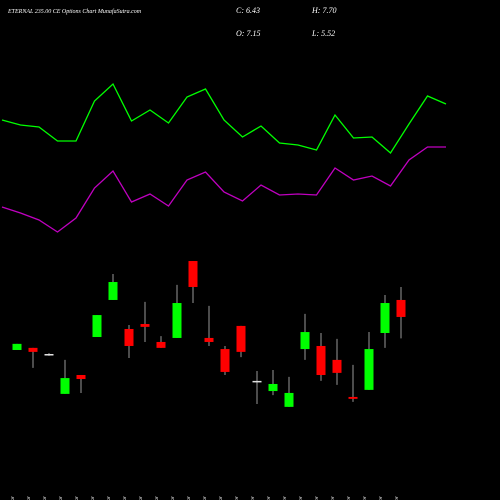 The width and height of the screenshot is (500, 500). Describe the element at coordinates (284, 497) in the screenshot. I see `x-tick-label: 04 Apr` at that location.